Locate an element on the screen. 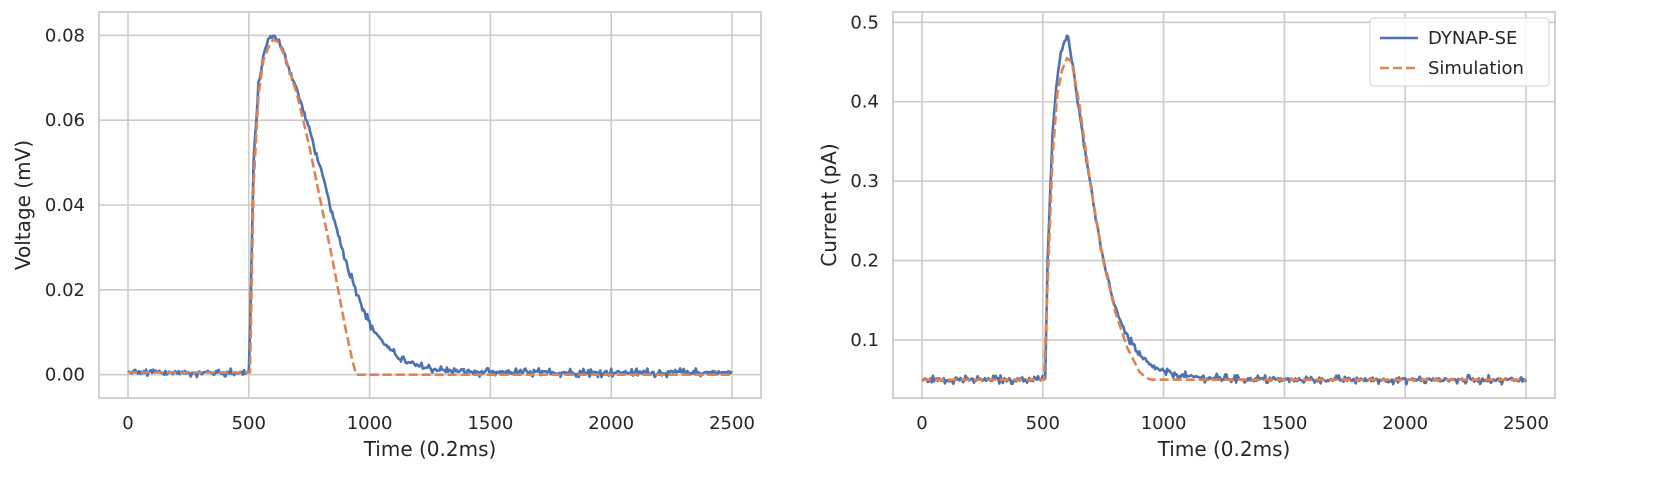 This screenshot has height=501, width=1661. y-tick-label: 0.1 is located at coordinates (864, 340).